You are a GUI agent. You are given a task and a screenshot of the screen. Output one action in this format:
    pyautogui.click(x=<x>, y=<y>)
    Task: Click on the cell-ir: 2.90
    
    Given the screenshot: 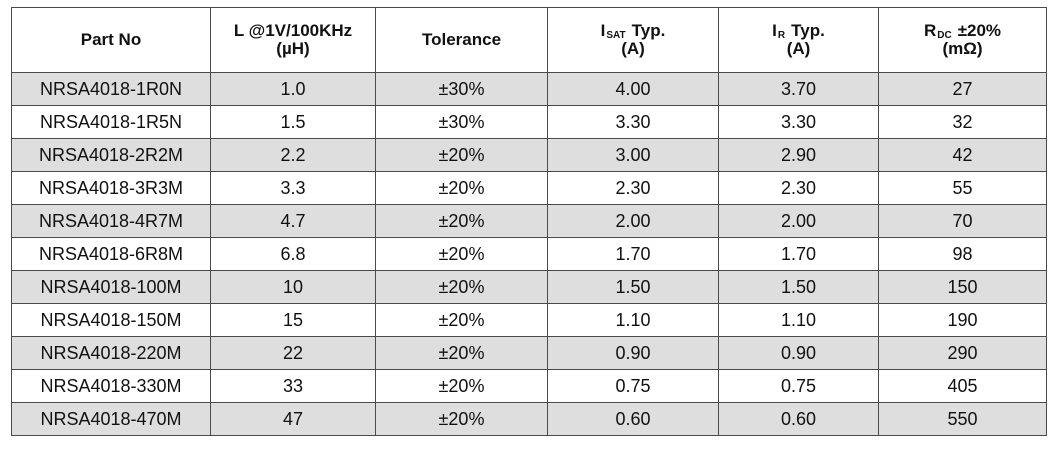 What is the action you would take?
    pyautogui.click(x=798, y=155)
    